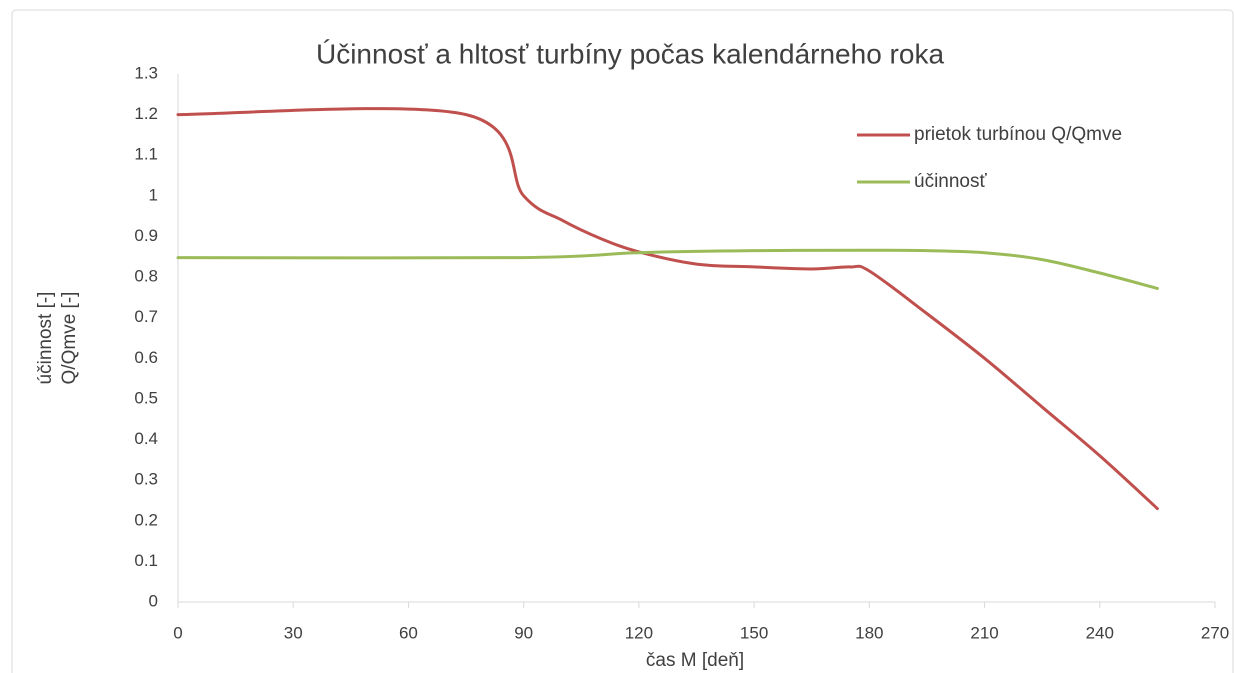 The image size is (1234, 673). I want to click on y-tick-label: 0.3, so click(146, 479).